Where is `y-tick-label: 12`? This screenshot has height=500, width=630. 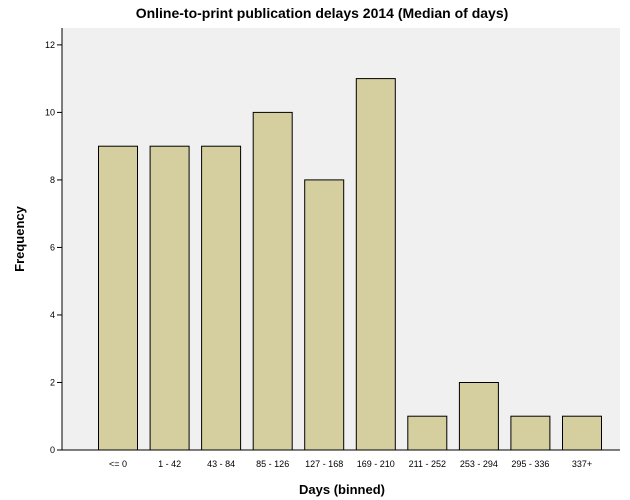 y-tick-label: 12 is located at coordinates (50, 45).